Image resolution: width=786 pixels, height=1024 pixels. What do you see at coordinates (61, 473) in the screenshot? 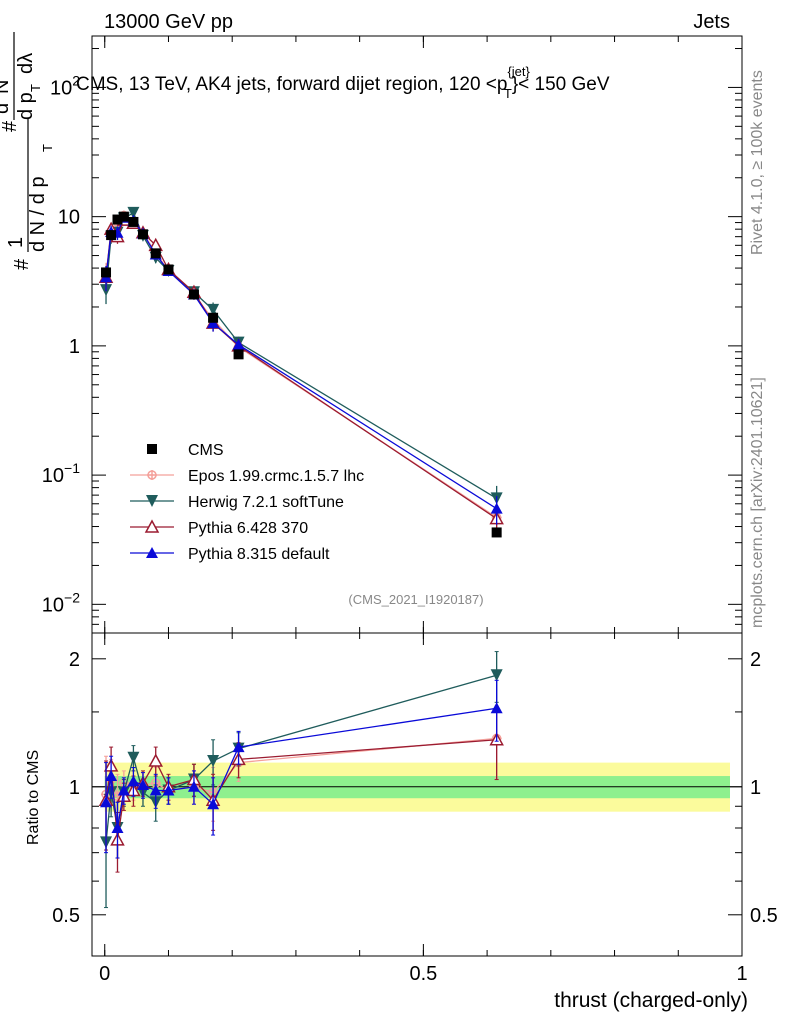
I see `y-tick-label: 10⁻¹` at bounding box center [61, 473].